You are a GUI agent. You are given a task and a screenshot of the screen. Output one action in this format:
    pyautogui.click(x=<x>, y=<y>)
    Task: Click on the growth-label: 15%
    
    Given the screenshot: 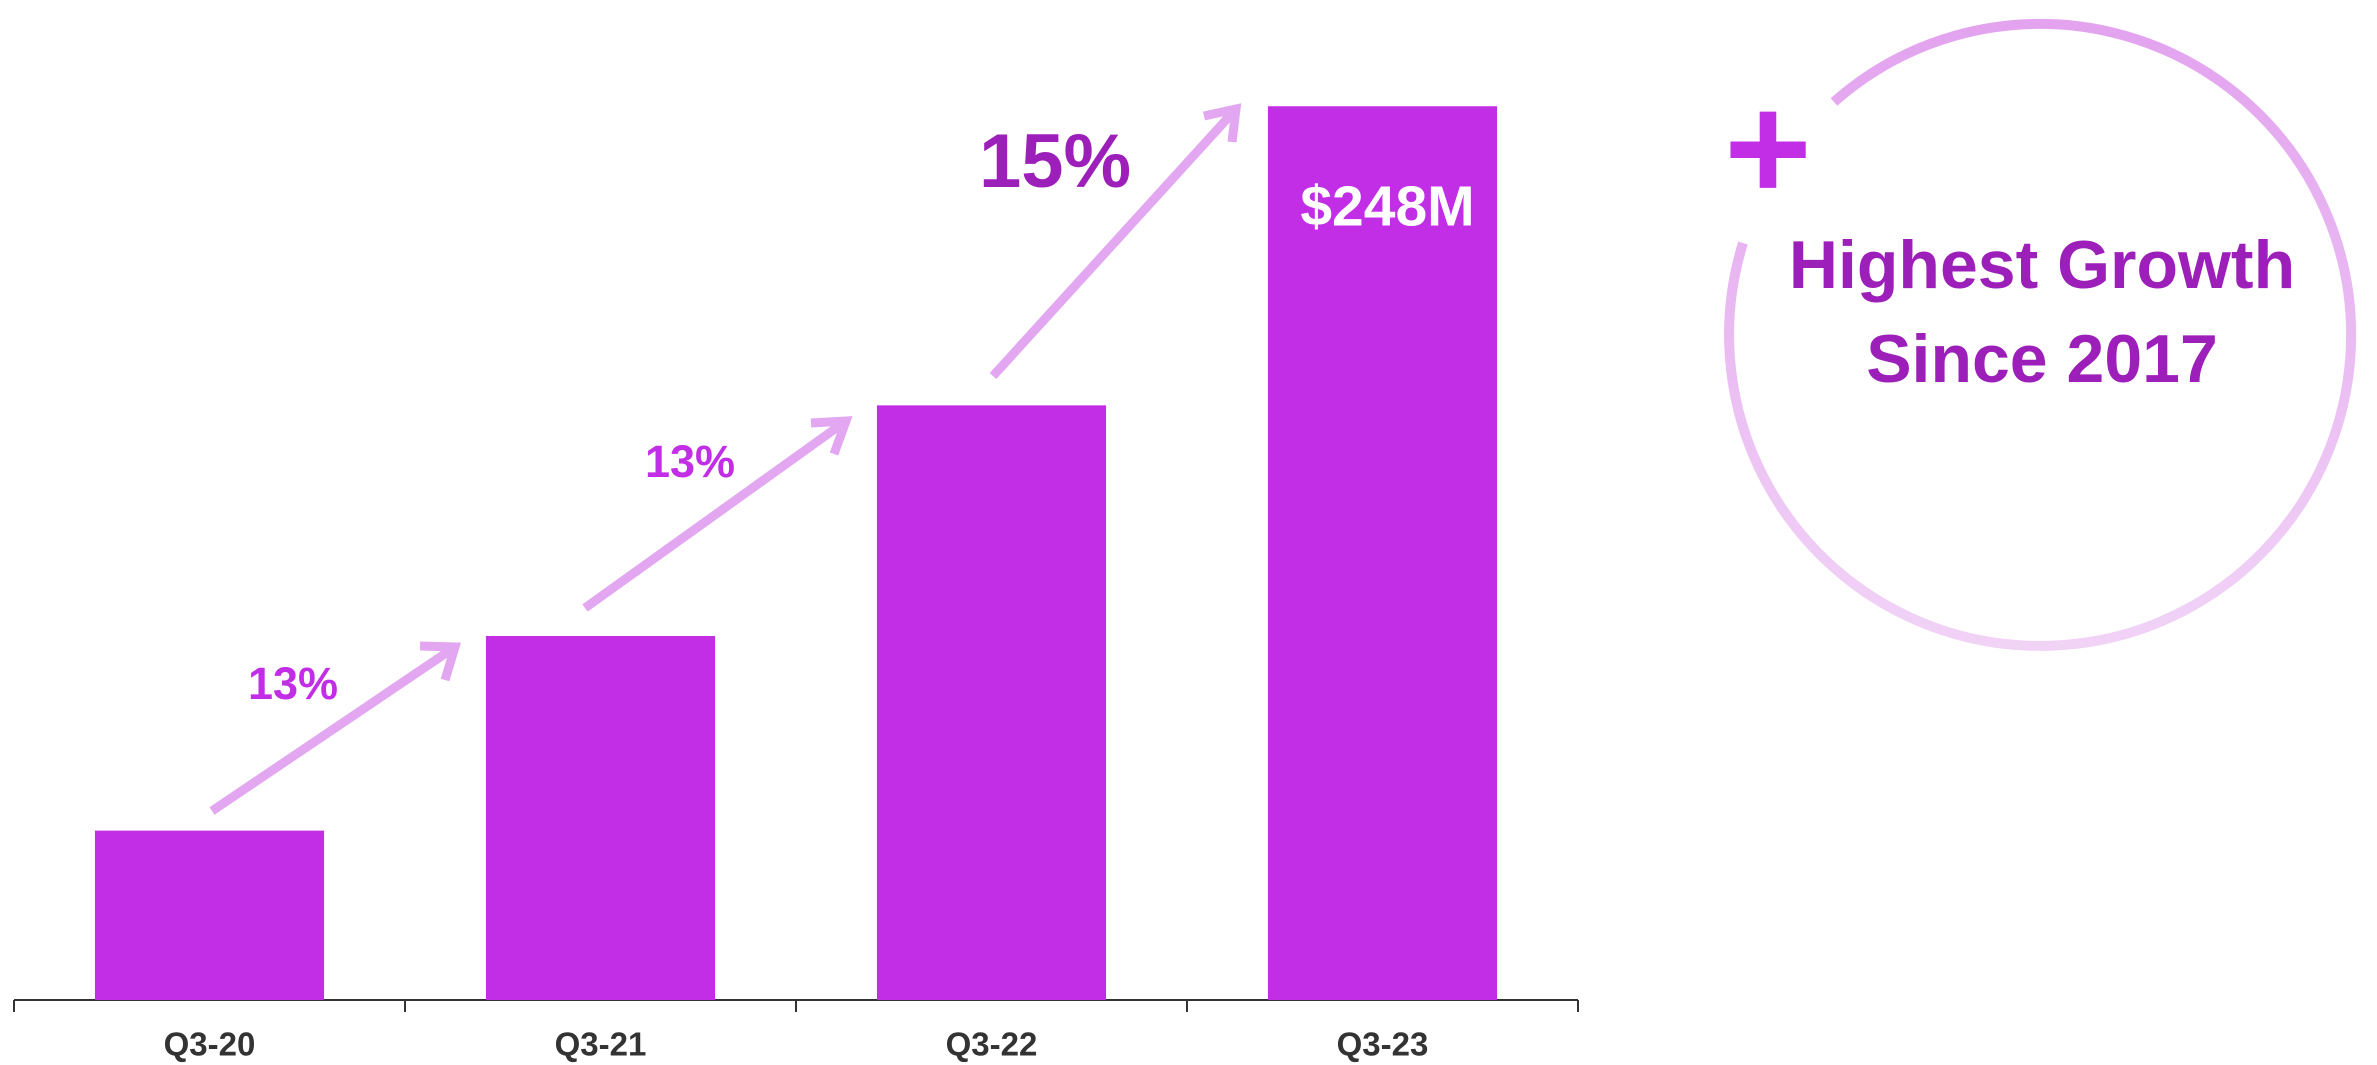 What is the action you would take?
    pyautogui.click(x=1055, y=161)
    